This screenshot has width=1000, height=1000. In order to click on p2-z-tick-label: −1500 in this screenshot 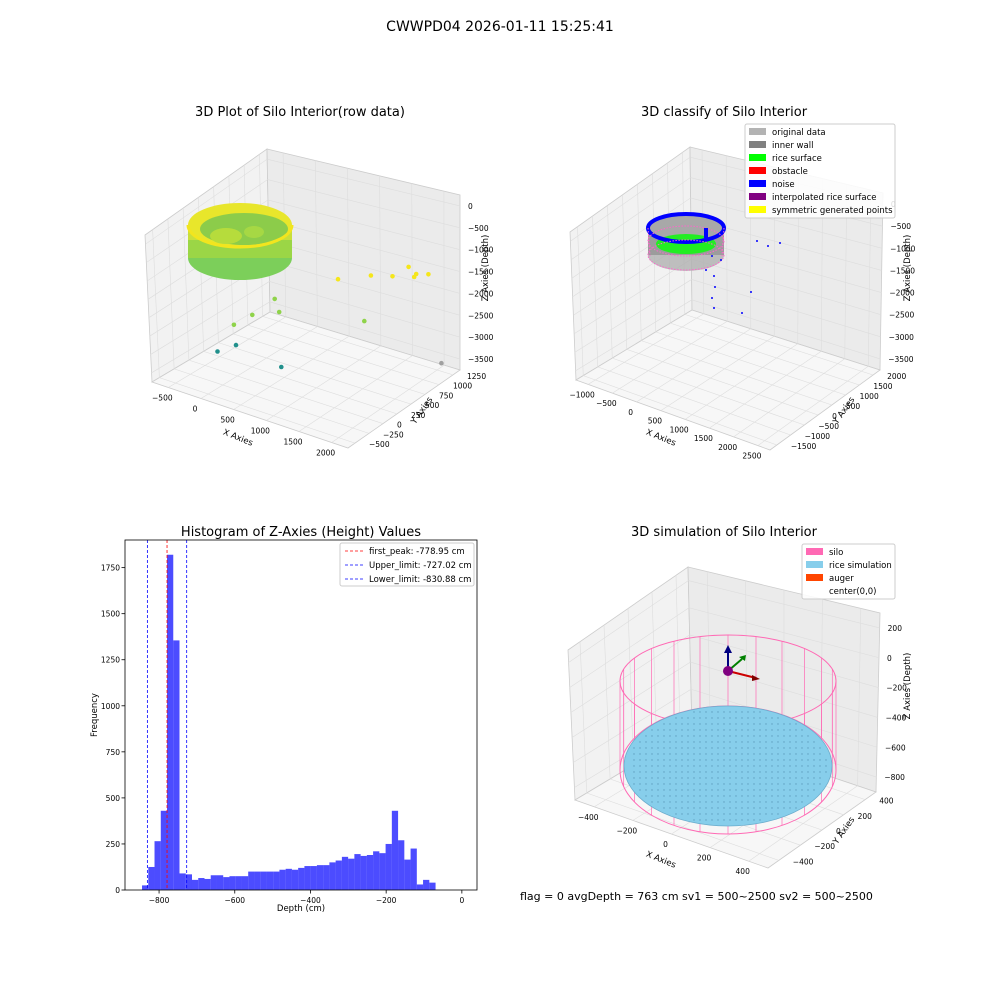, I will do `click(903, 270)`.